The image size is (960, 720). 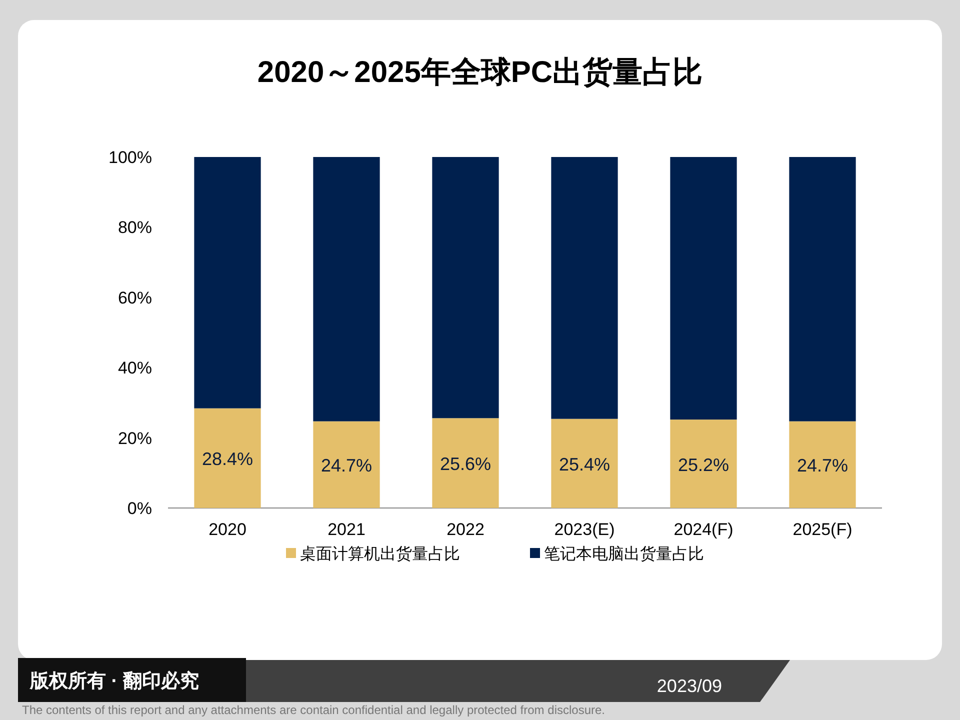 I want to click on data-label: 25.4%, so click(x=584, y=464).